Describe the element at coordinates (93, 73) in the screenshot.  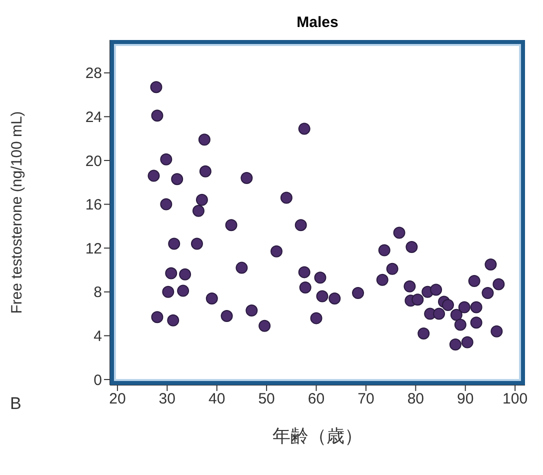
I see `y-tick-label: 28` at that location.